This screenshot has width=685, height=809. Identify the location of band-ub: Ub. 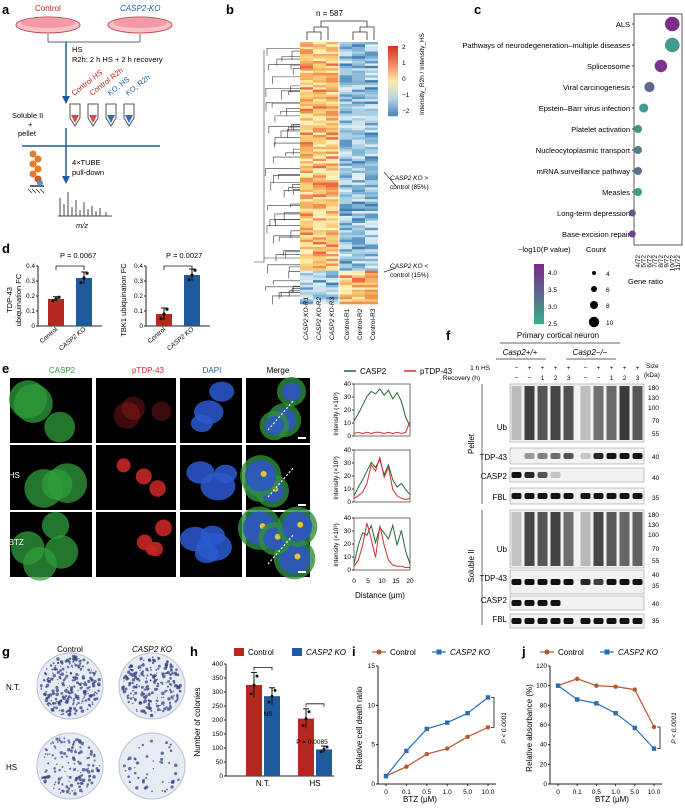
(502, 549).